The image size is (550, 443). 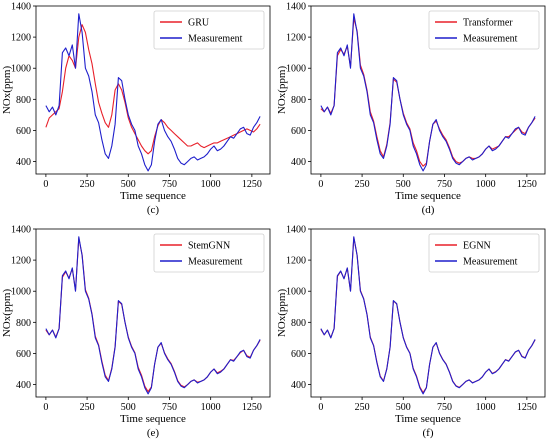 What do you see at coordinates (153, 210) in the screenshot?
I see `panel-caption: (c)` at bounding box center [153, 210].